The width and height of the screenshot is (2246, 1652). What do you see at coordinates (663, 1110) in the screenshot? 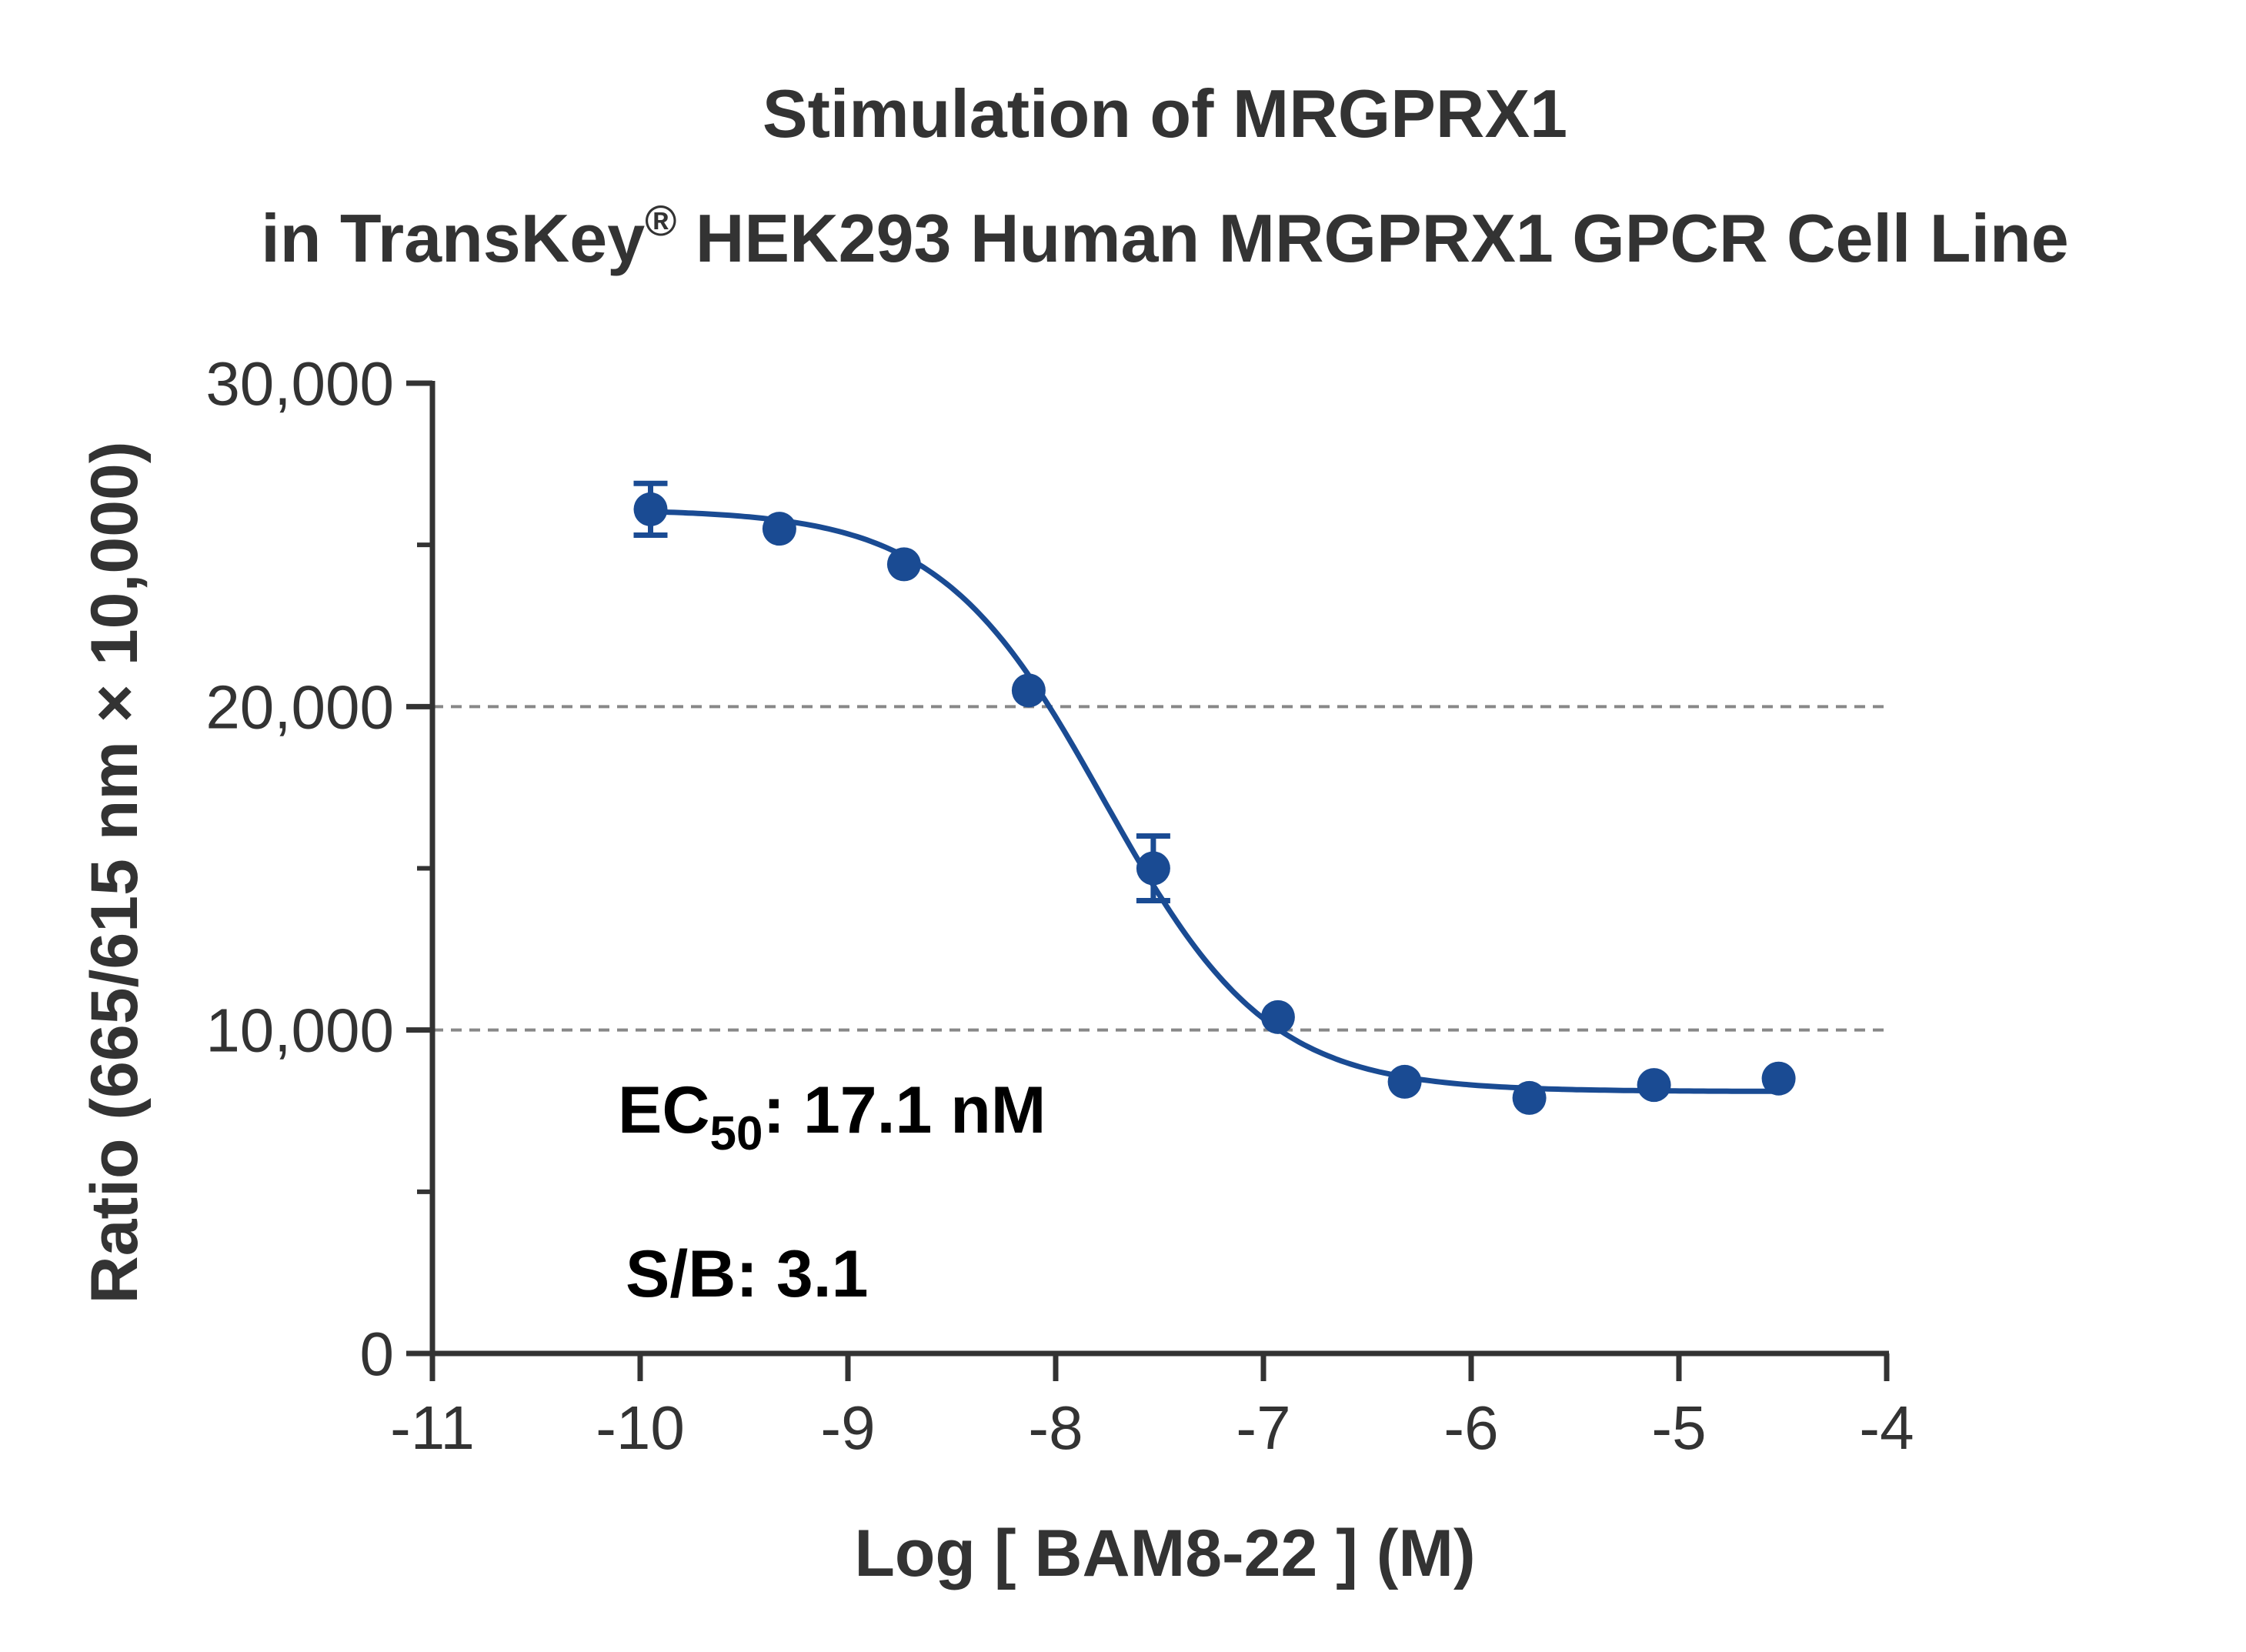
I see `ec50-prefix: EC` at bounding box center [663, 1110].